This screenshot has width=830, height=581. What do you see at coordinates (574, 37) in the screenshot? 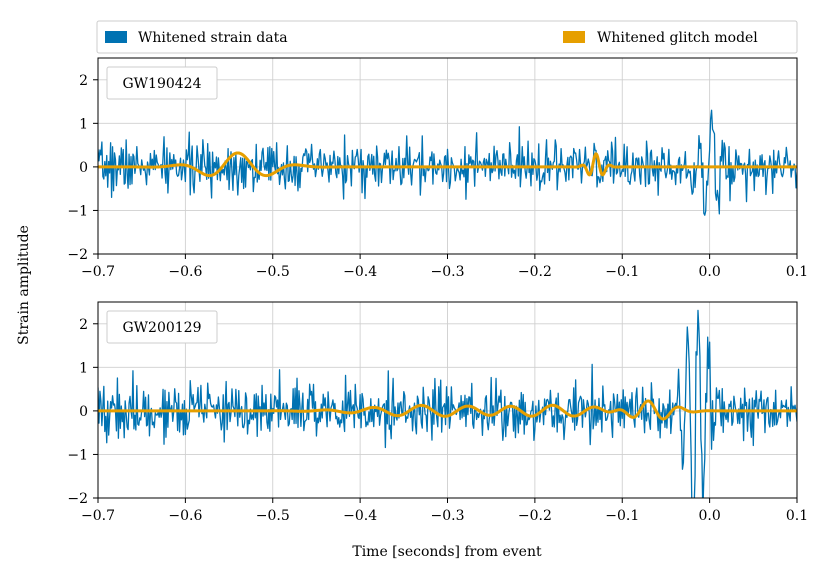
I see `legend-swatch-glitch` at bounding box center [574, 37].